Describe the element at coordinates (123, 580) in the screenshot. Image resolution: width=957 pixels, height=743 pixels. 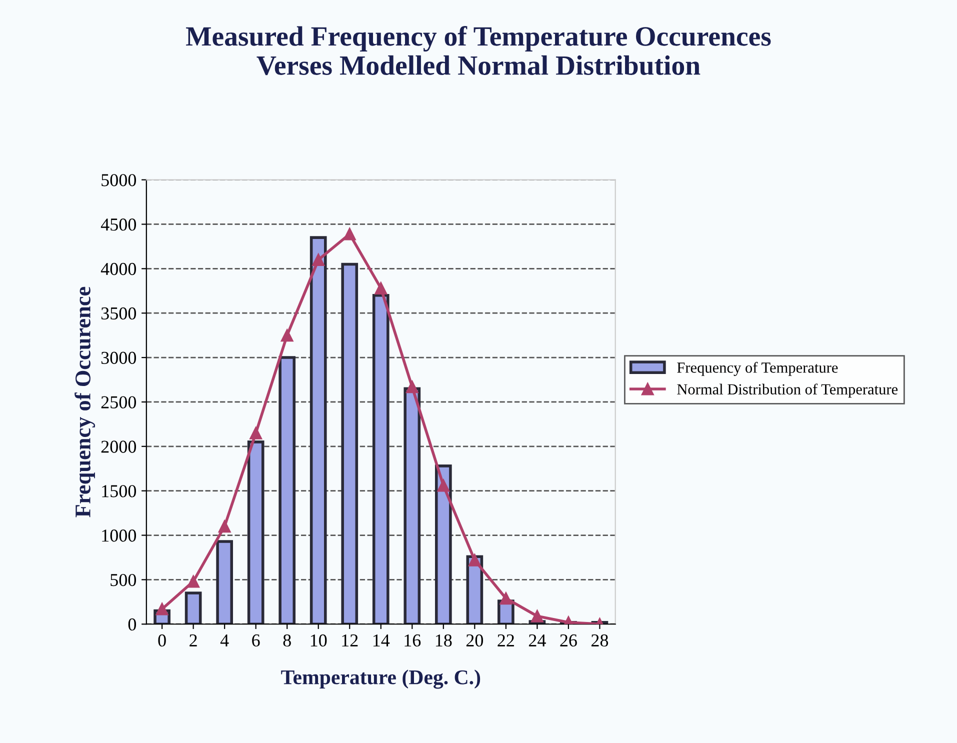
I see `y-tick-label: 500` at that location.